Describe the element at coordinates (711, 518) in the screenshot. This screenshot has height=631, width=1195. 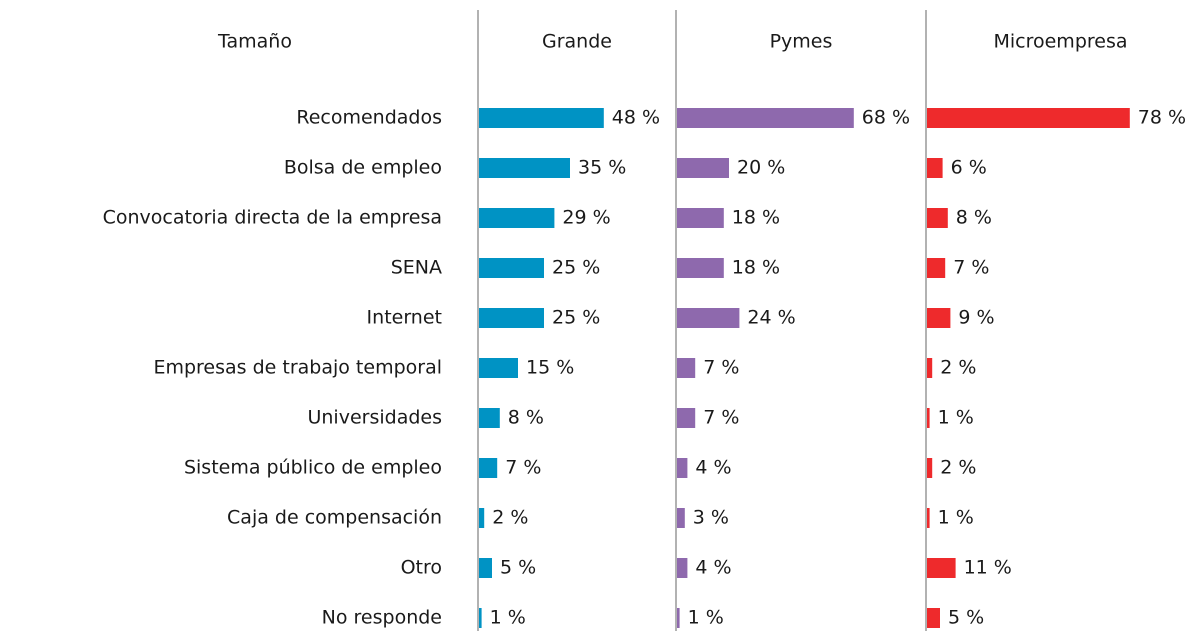
I see `value-label: 3 %` at that location.